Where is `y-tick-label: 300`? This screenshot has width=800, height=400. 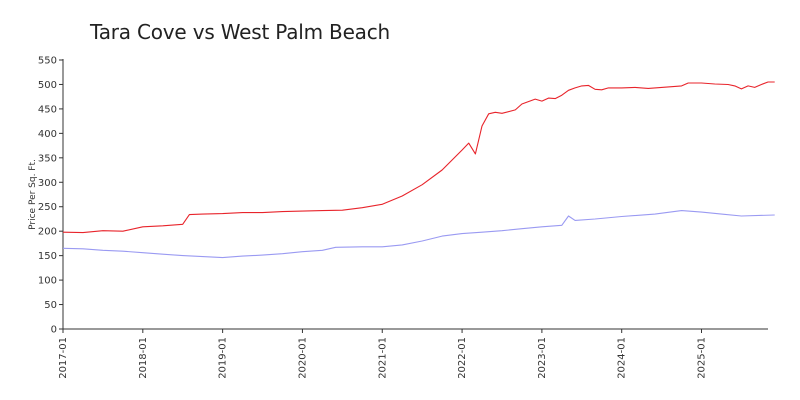
y-tick-label: 300 is located at coordinates (47, 183).